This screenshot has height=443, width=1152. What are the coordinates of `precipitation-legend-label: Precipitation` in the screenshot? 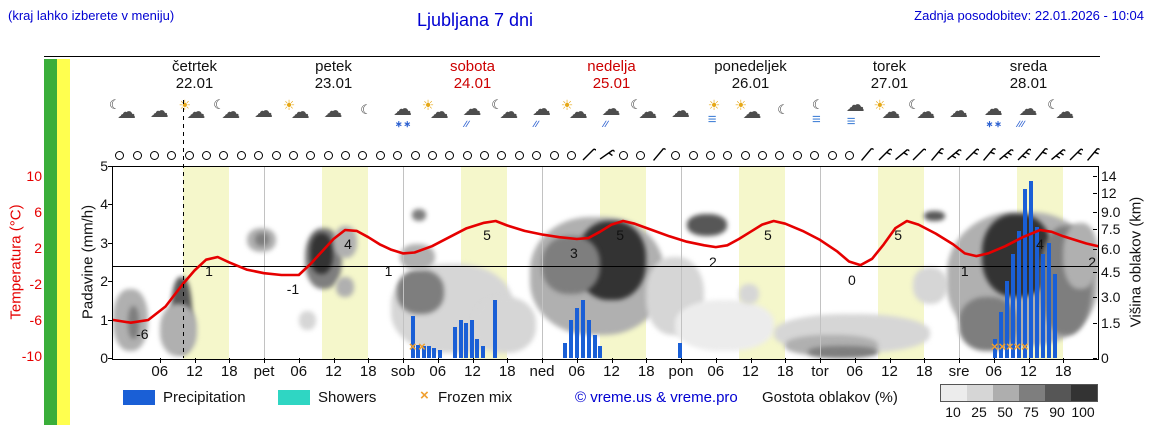 It's located at (204, 397).